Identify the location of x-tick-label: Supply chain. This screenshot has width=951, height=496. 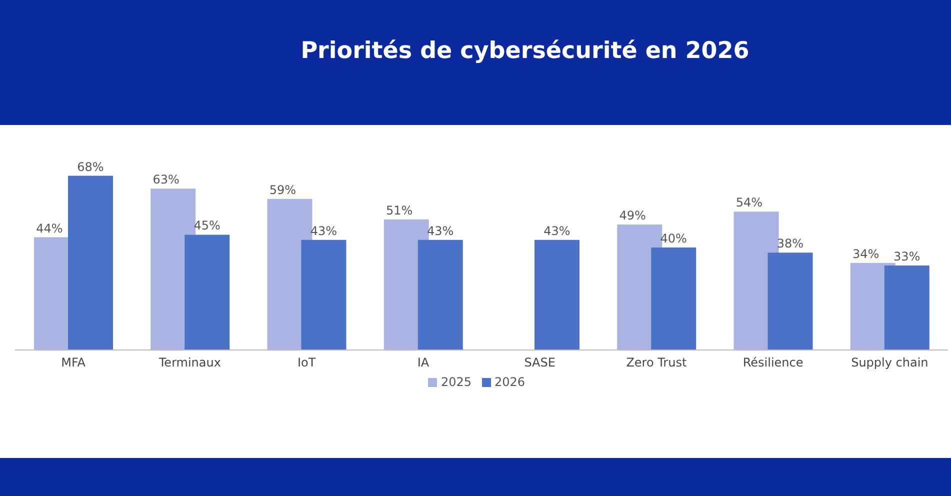
(889, 363).